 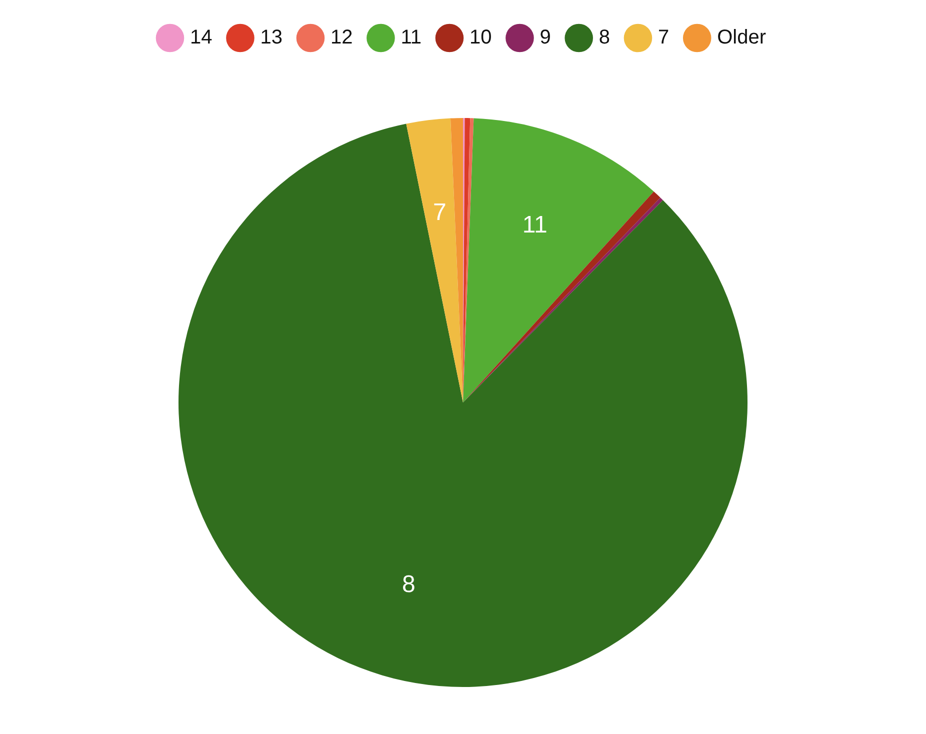 What do you see at coordinates (604, 37) in the screenshot?
I see `legend-label: 8` at bounding box center [604, 37].